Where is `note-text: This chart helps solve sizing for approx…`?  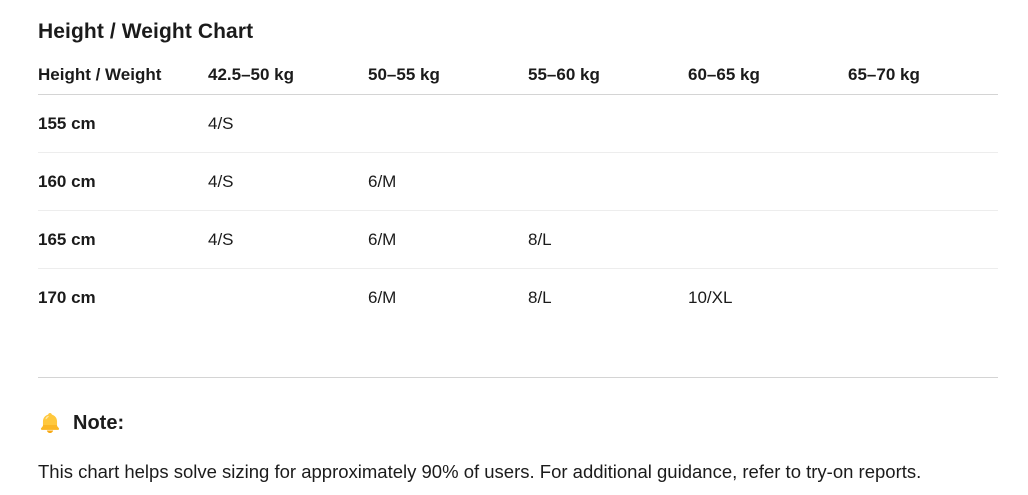
note-text: This chart helps solve sizing for approx… is located at coordinates (480, 471).